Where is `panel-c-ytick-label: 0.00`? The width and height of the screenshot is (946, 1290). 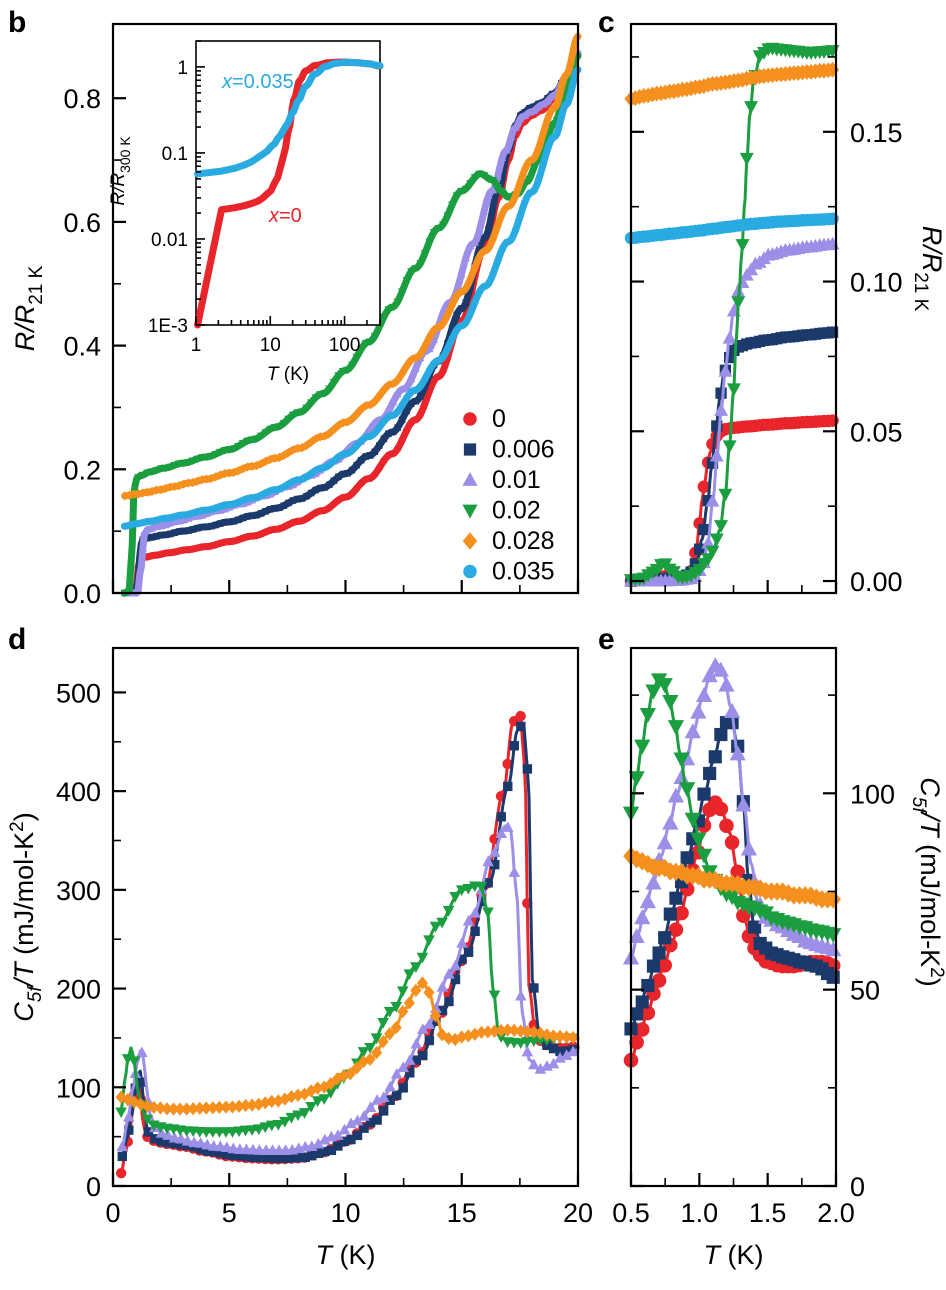
panel-c-ytick-label: 0.00 is located at coordinates (876, 582).